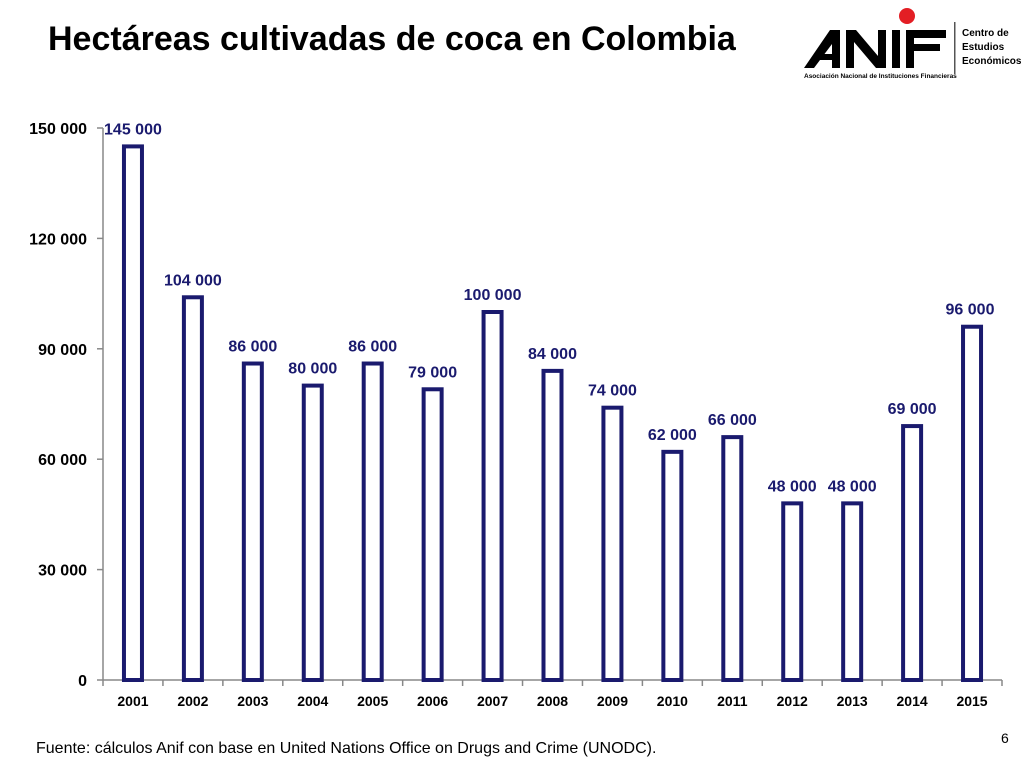 The height and width of the screenshot is (768, 1024). Describe the element at coordinates (372, 701) in the screenshot. I see `x-tick-label: 2005` at that location.